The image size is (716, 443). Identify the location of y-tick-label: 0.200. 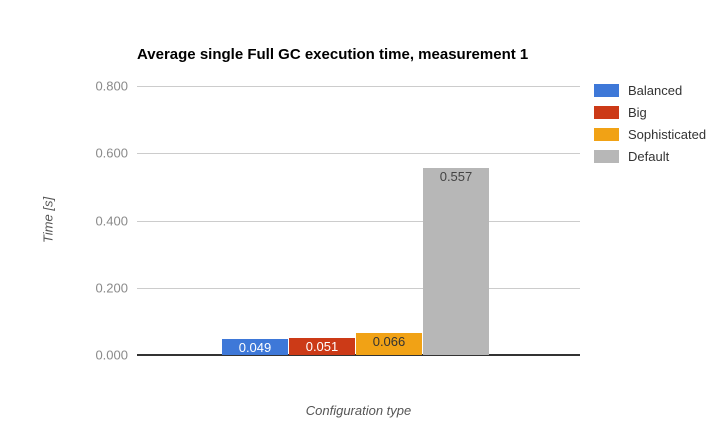
(111, 288).